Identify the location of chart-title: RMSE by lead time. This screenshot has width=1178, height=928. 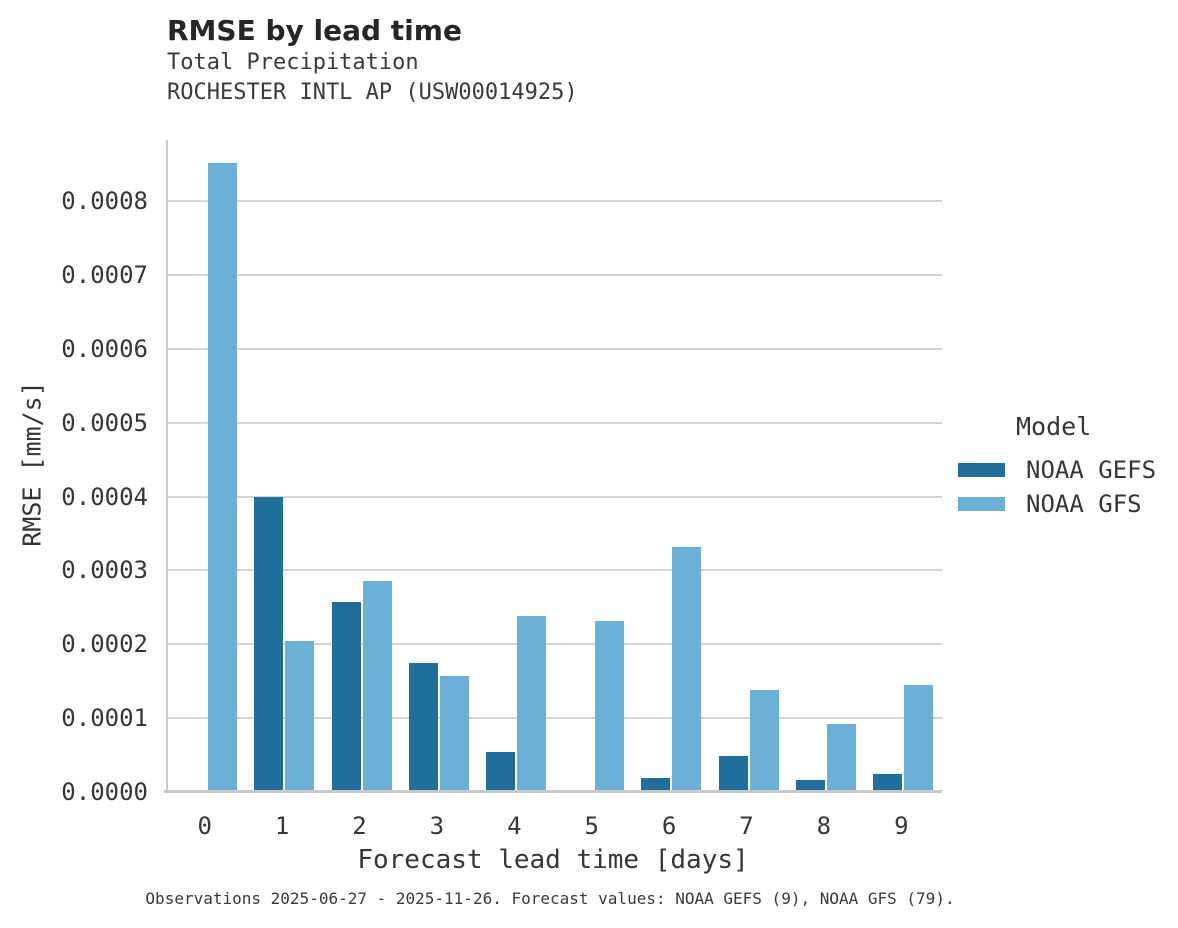
(314, 30).